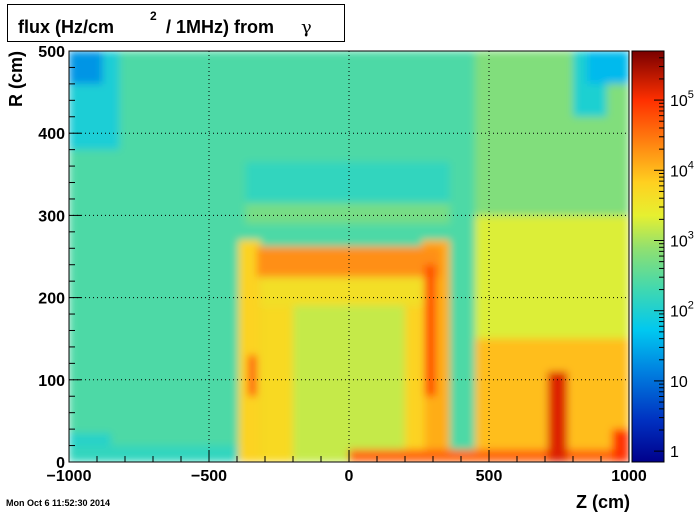  Describe the element at coordinates (306, 27) in the screenshot. I see `title-particle: γ` at that location.